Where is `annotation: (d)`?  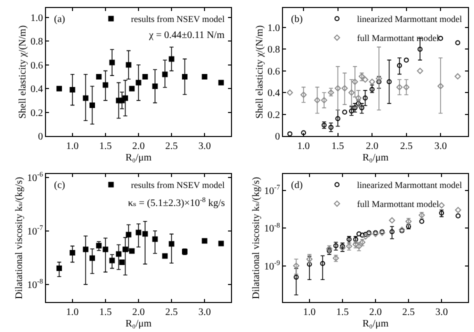 annotation: (d) is located at coordinates (297, 185).